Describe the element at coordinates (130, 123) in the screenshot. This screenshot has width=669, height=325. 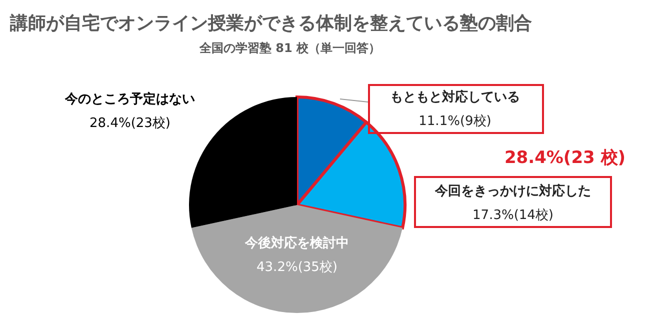
I see `data-label: 28.4%(23校)` at that location.